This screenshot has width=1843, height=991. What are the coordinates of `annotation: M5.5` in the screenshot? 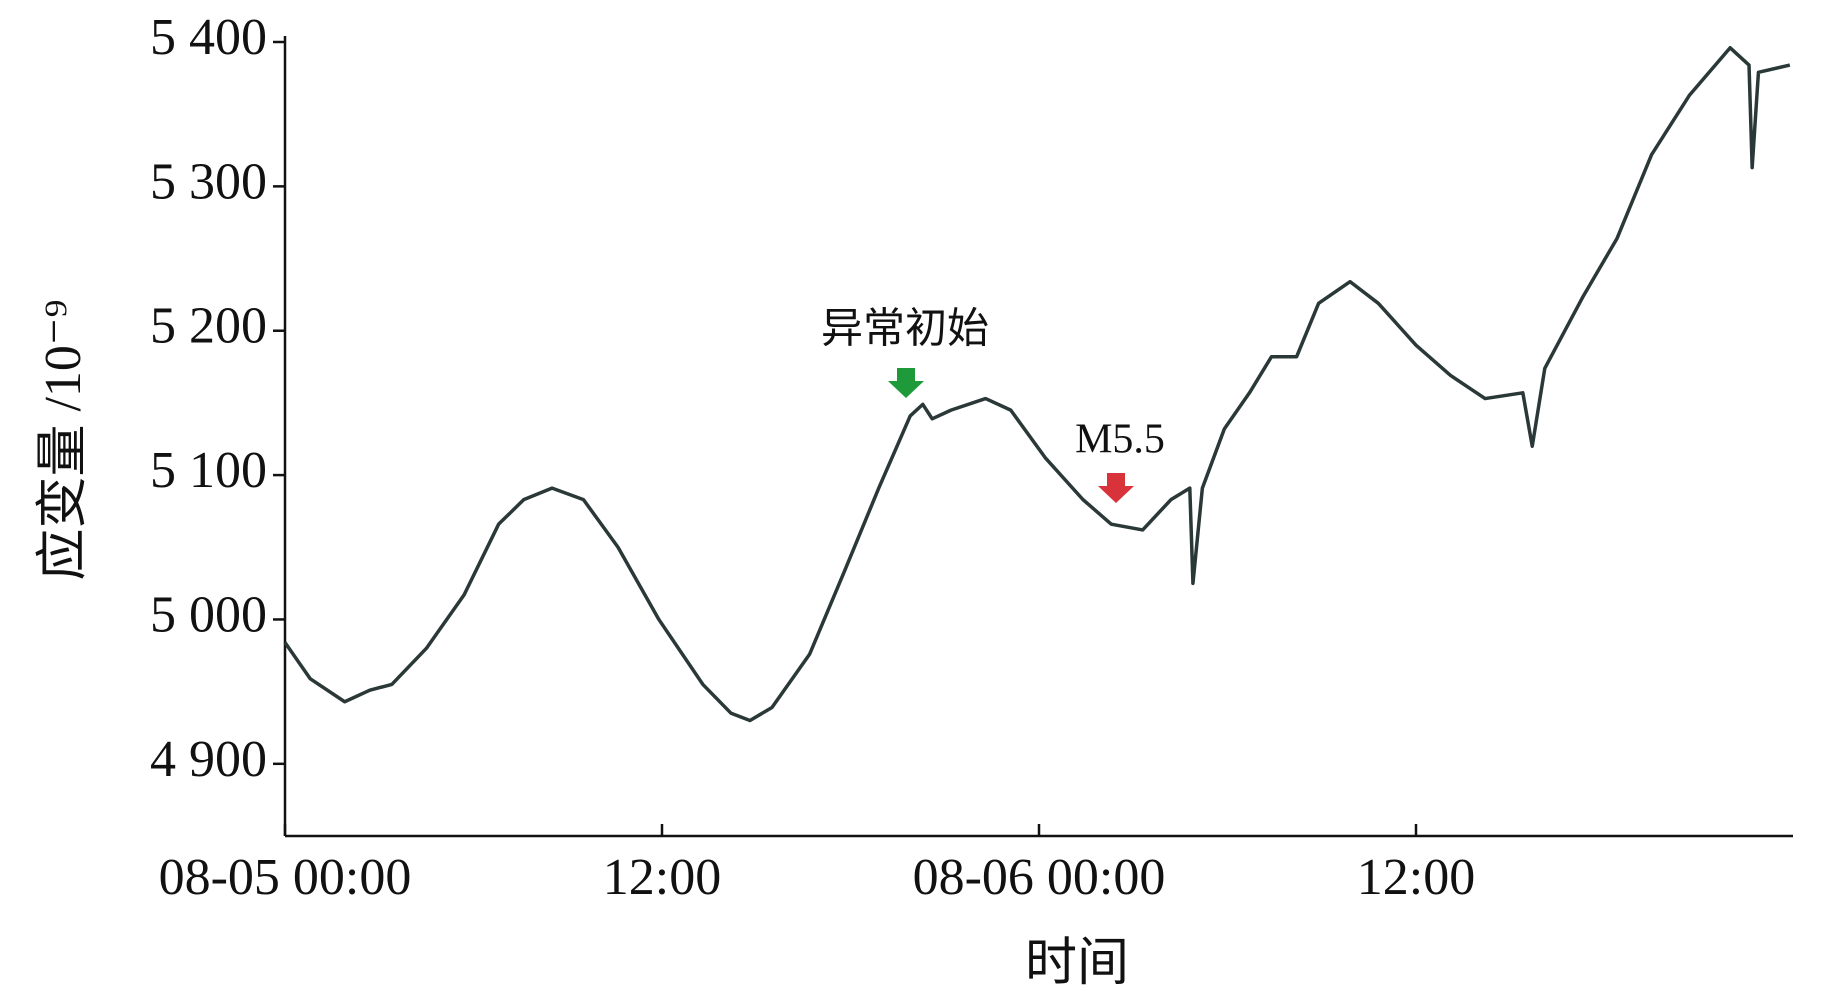 It's located at (1120, 440).